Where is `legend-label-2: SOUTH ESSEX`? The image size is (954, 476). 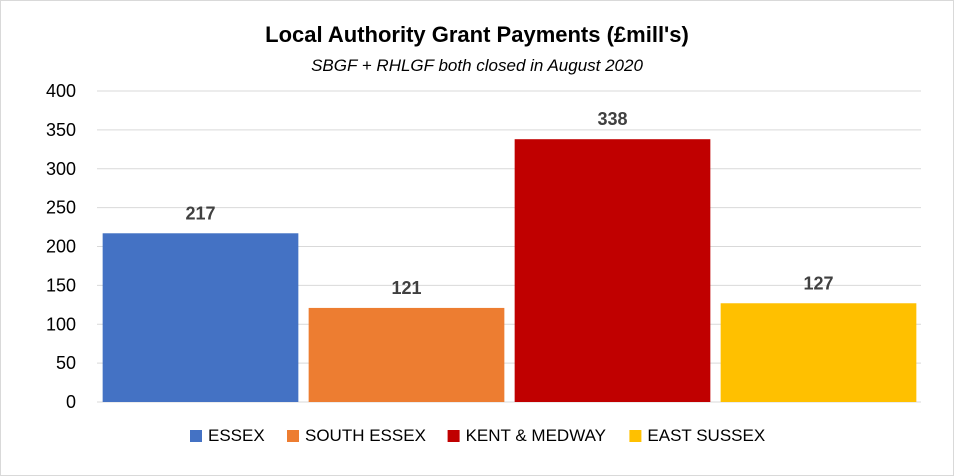
legend-label-2: SOUTH ESSEX is located at coordinates (365, 435).